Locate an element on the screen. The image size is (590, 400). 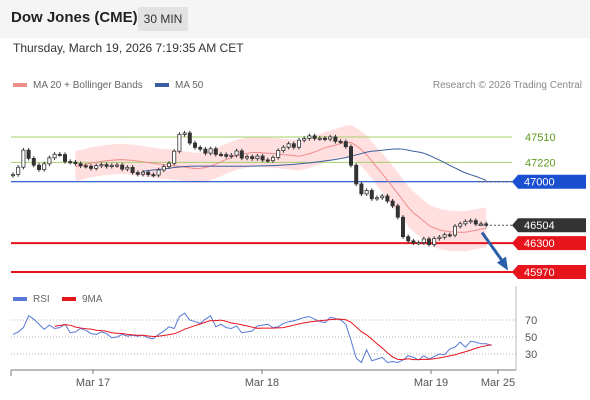
x-tick-label: Mar 17 is located at coordinates (93, 383).